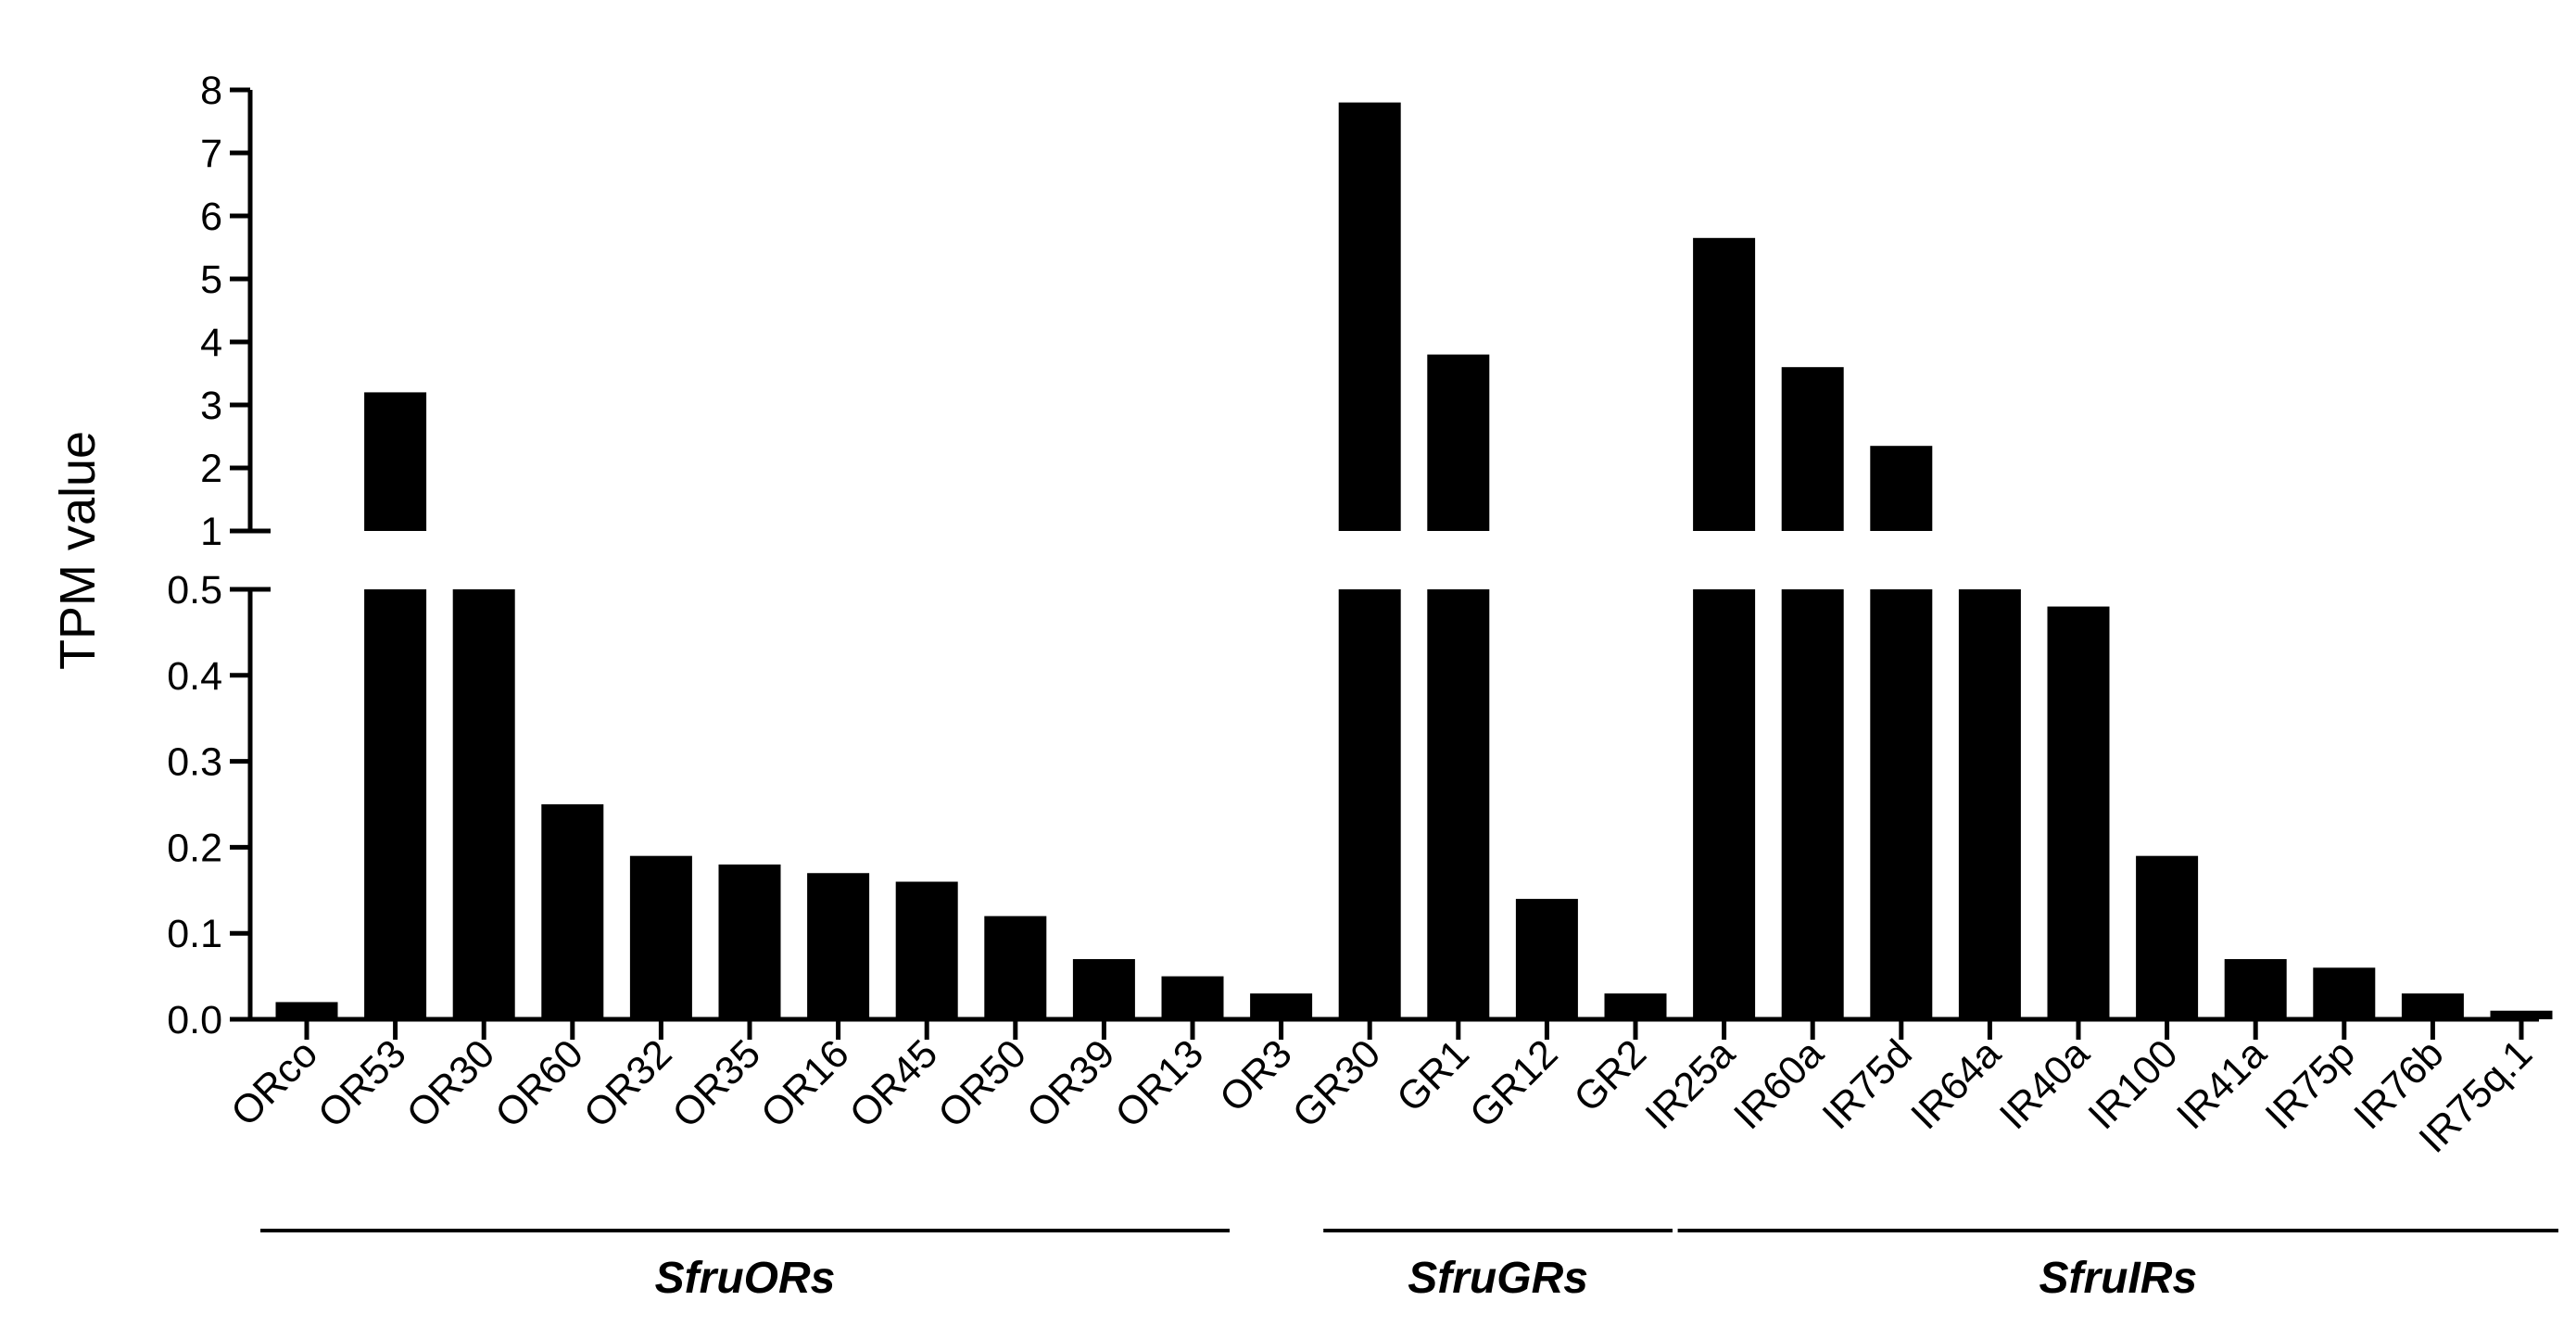 The width and height of the screenshot is (2576, 1326). I want to click on y-tick-label: 0.3, so click(194, 762).